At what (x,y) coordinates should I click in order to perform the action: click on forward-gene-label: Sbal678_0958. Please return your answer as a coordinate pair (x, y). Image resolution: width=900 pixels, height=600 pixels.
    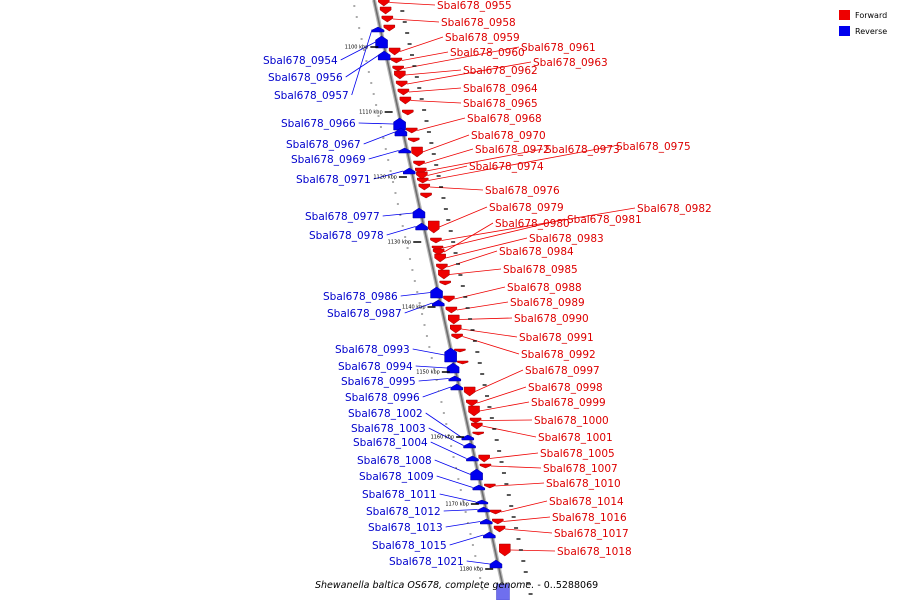
    Looking at the image, I should click on (478, 23).